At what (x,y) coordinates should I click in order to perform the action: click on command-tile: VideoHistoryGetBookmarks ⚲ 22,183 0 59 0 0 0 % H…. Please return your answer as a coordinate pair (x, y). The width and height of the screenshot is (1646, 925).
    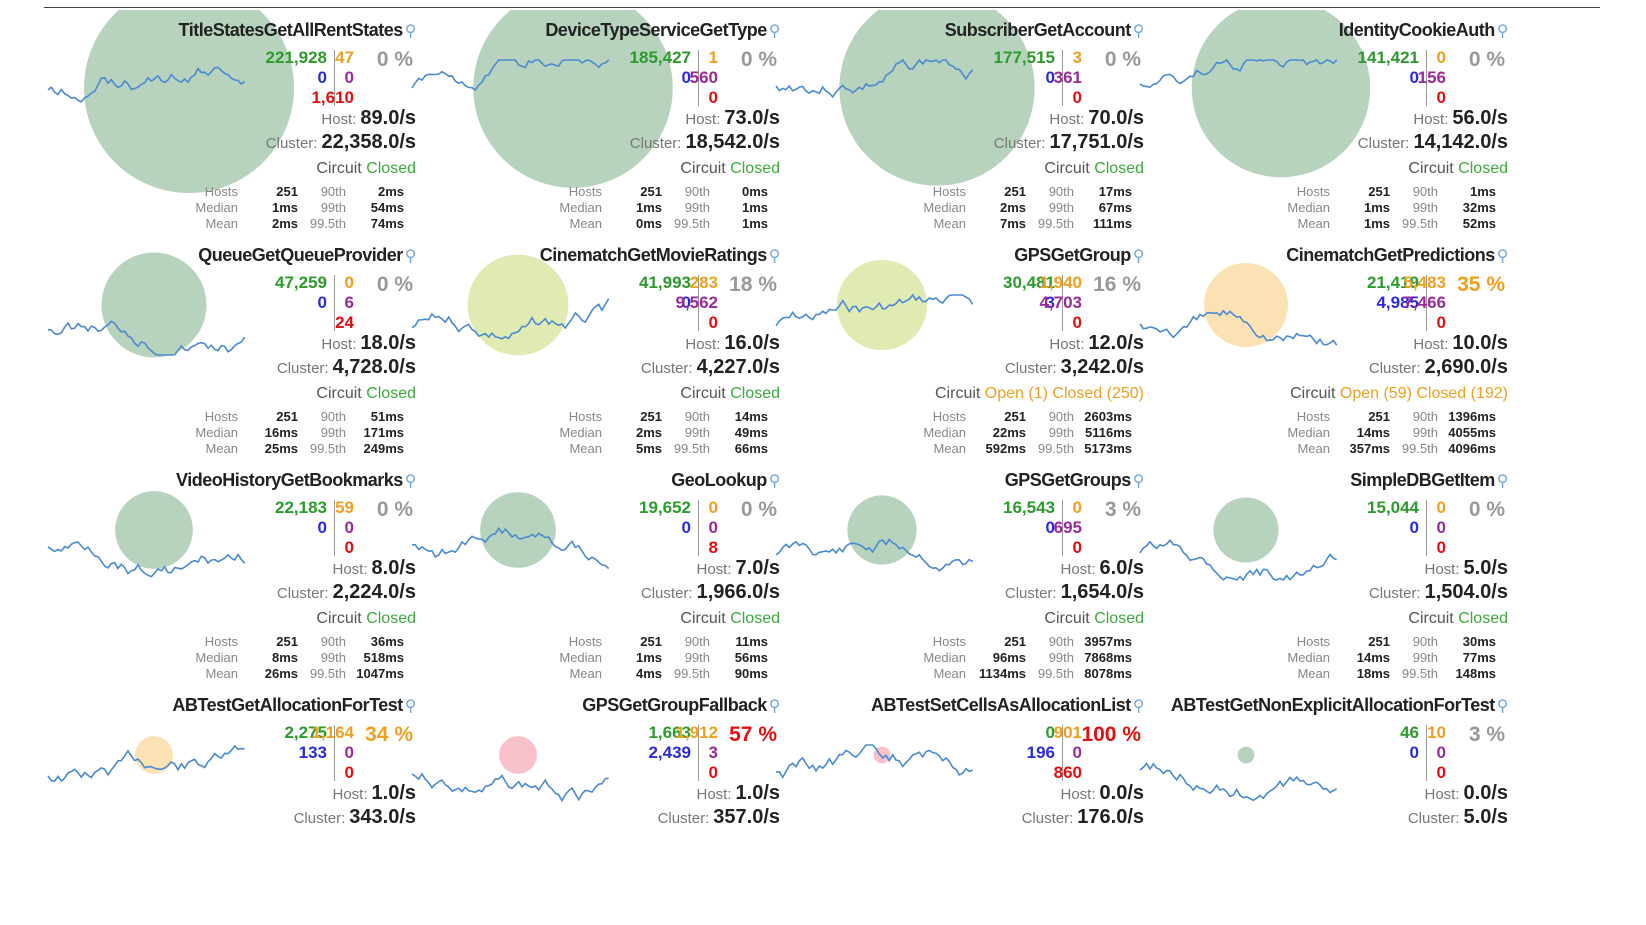
    Looking at the image, I should click on (234, 580).